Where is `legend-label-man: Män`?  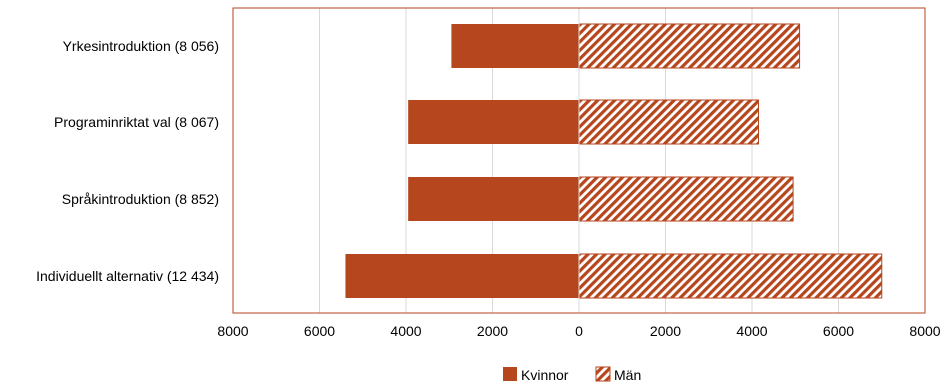 legend-label-man: Män is located at coordinates (627, 375).